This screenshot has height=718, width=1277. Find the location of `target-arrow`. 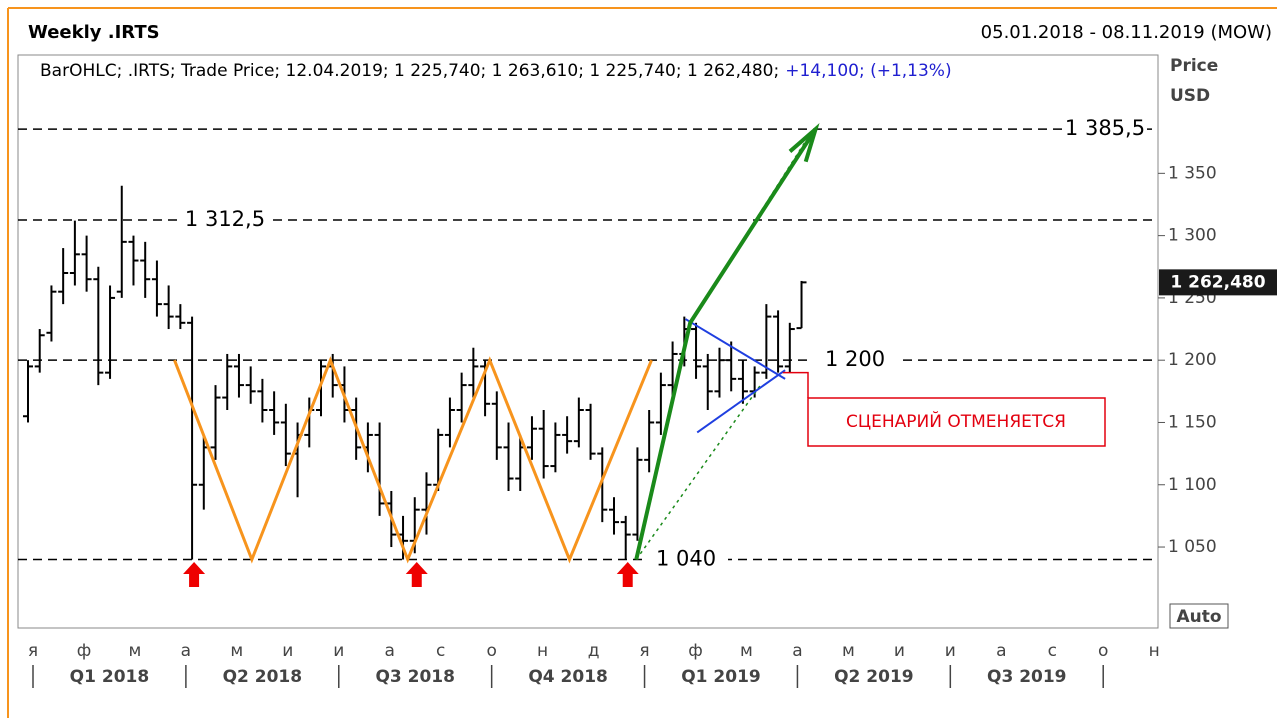

target-arrow is located at coordinates (726, 344).